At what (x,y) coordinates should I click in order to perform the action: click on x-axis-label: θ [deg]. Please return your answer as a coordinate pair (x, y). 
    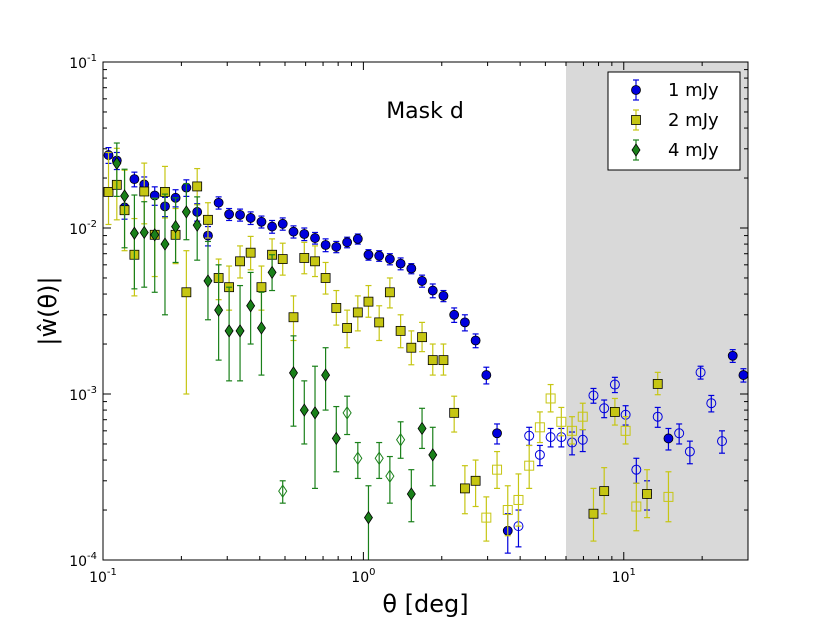
    Looking at the image, I should click on (425, 604).